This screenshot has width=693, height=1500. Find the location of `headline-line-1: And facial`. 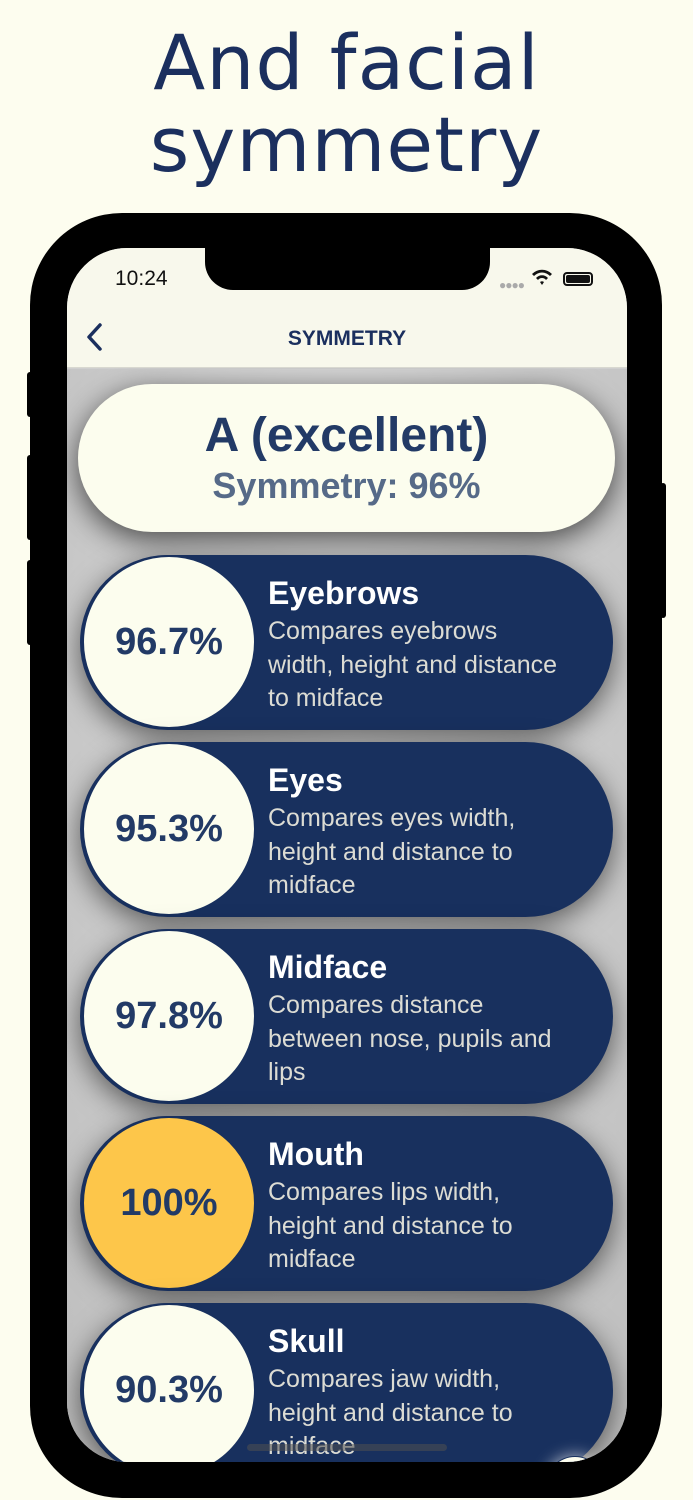

headline-line-1: And facial is located at coordinates (346, 62).